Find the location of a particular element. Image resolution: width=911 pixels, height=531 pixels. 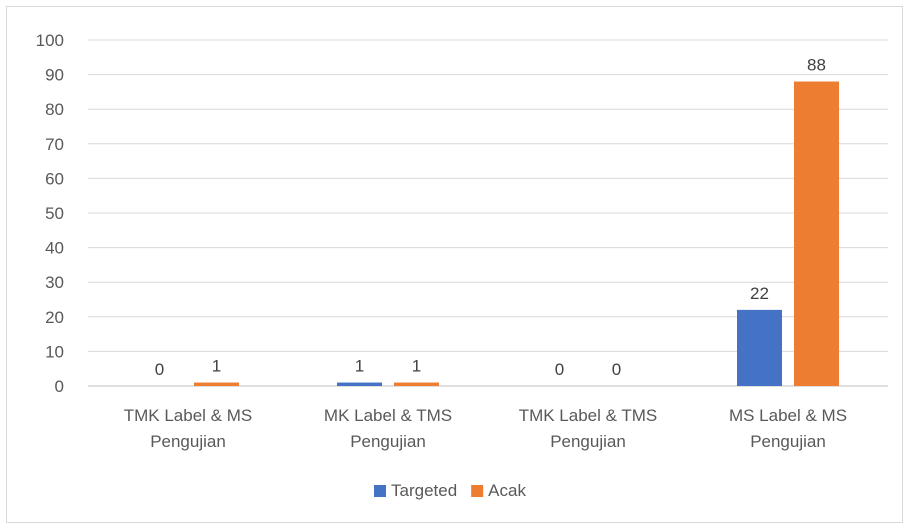

y-tick-label: 70 is located at coordinates (54, 144).